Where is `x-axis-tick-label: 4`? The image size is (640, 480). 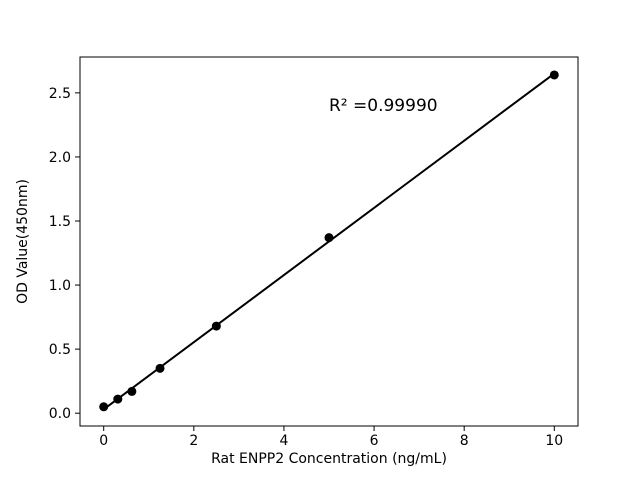 x-axis-tick-label: 4 is located at coordinates (283, 441).